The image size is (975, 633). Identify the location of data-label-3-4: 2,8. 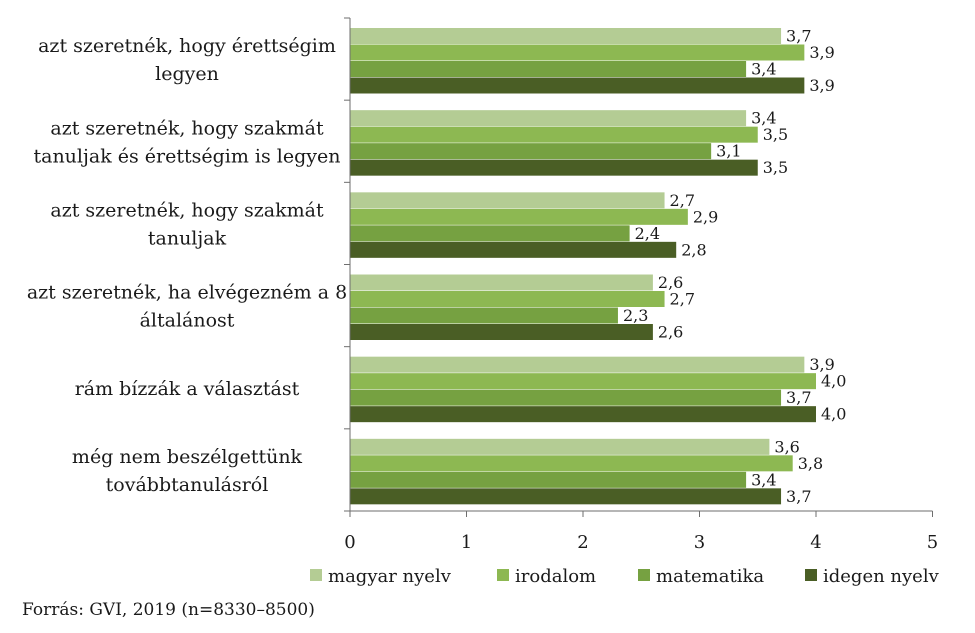
(693, 249).